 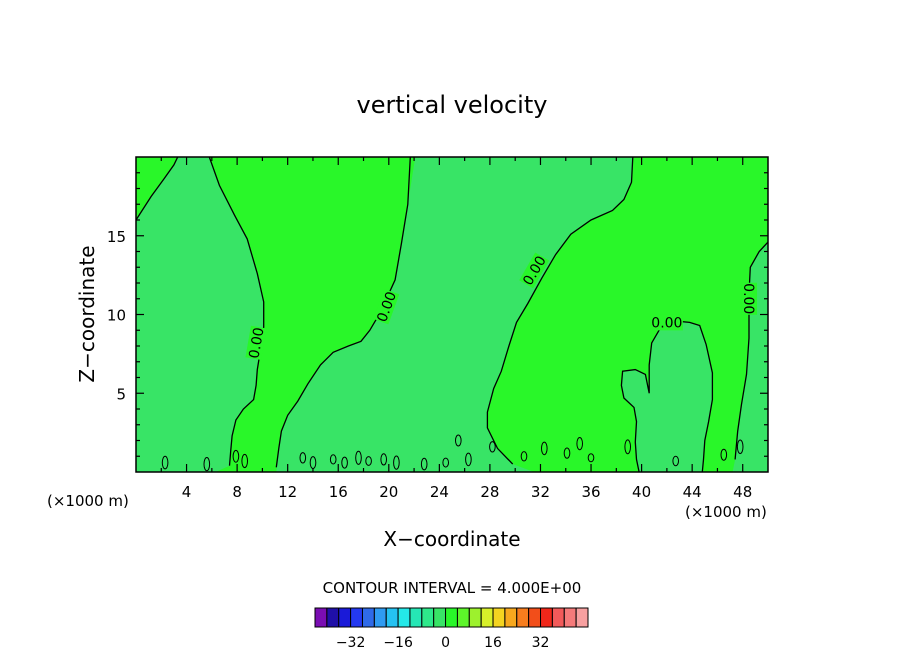 What do you see at coordinates (287, 492) in the screenshot?
I see `x-tick-label: 12` at bounding box center [287, 492].